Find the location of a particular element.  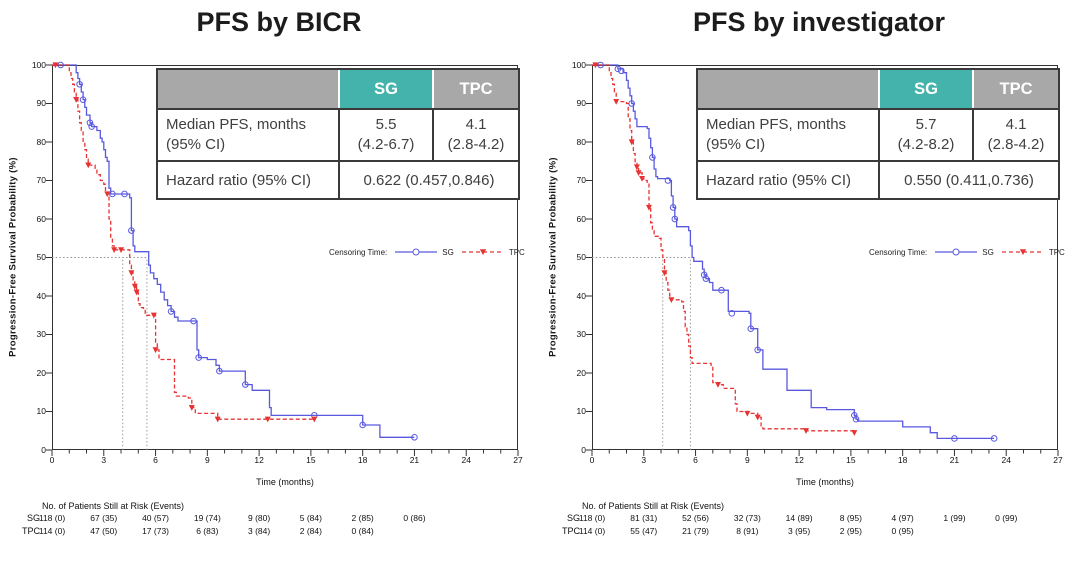

hazard-ratio-value: 0.622 (0.457,0.846) is located at coordinates (429, 180).